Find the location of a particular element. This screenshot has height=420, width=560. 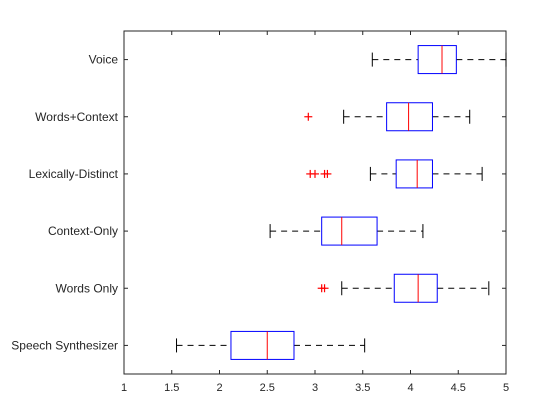

x-tick-label: 4.5 is located at coordinates (458, 388).